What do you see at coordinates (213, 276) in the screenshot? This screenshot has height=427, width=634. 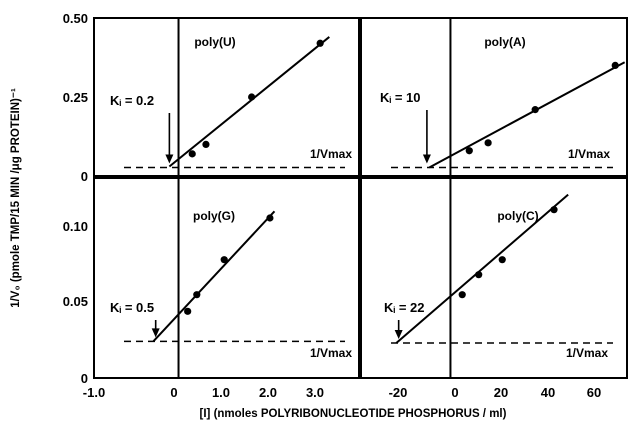 I see `fit-line-poly-g` at bounding box center [213, 276].